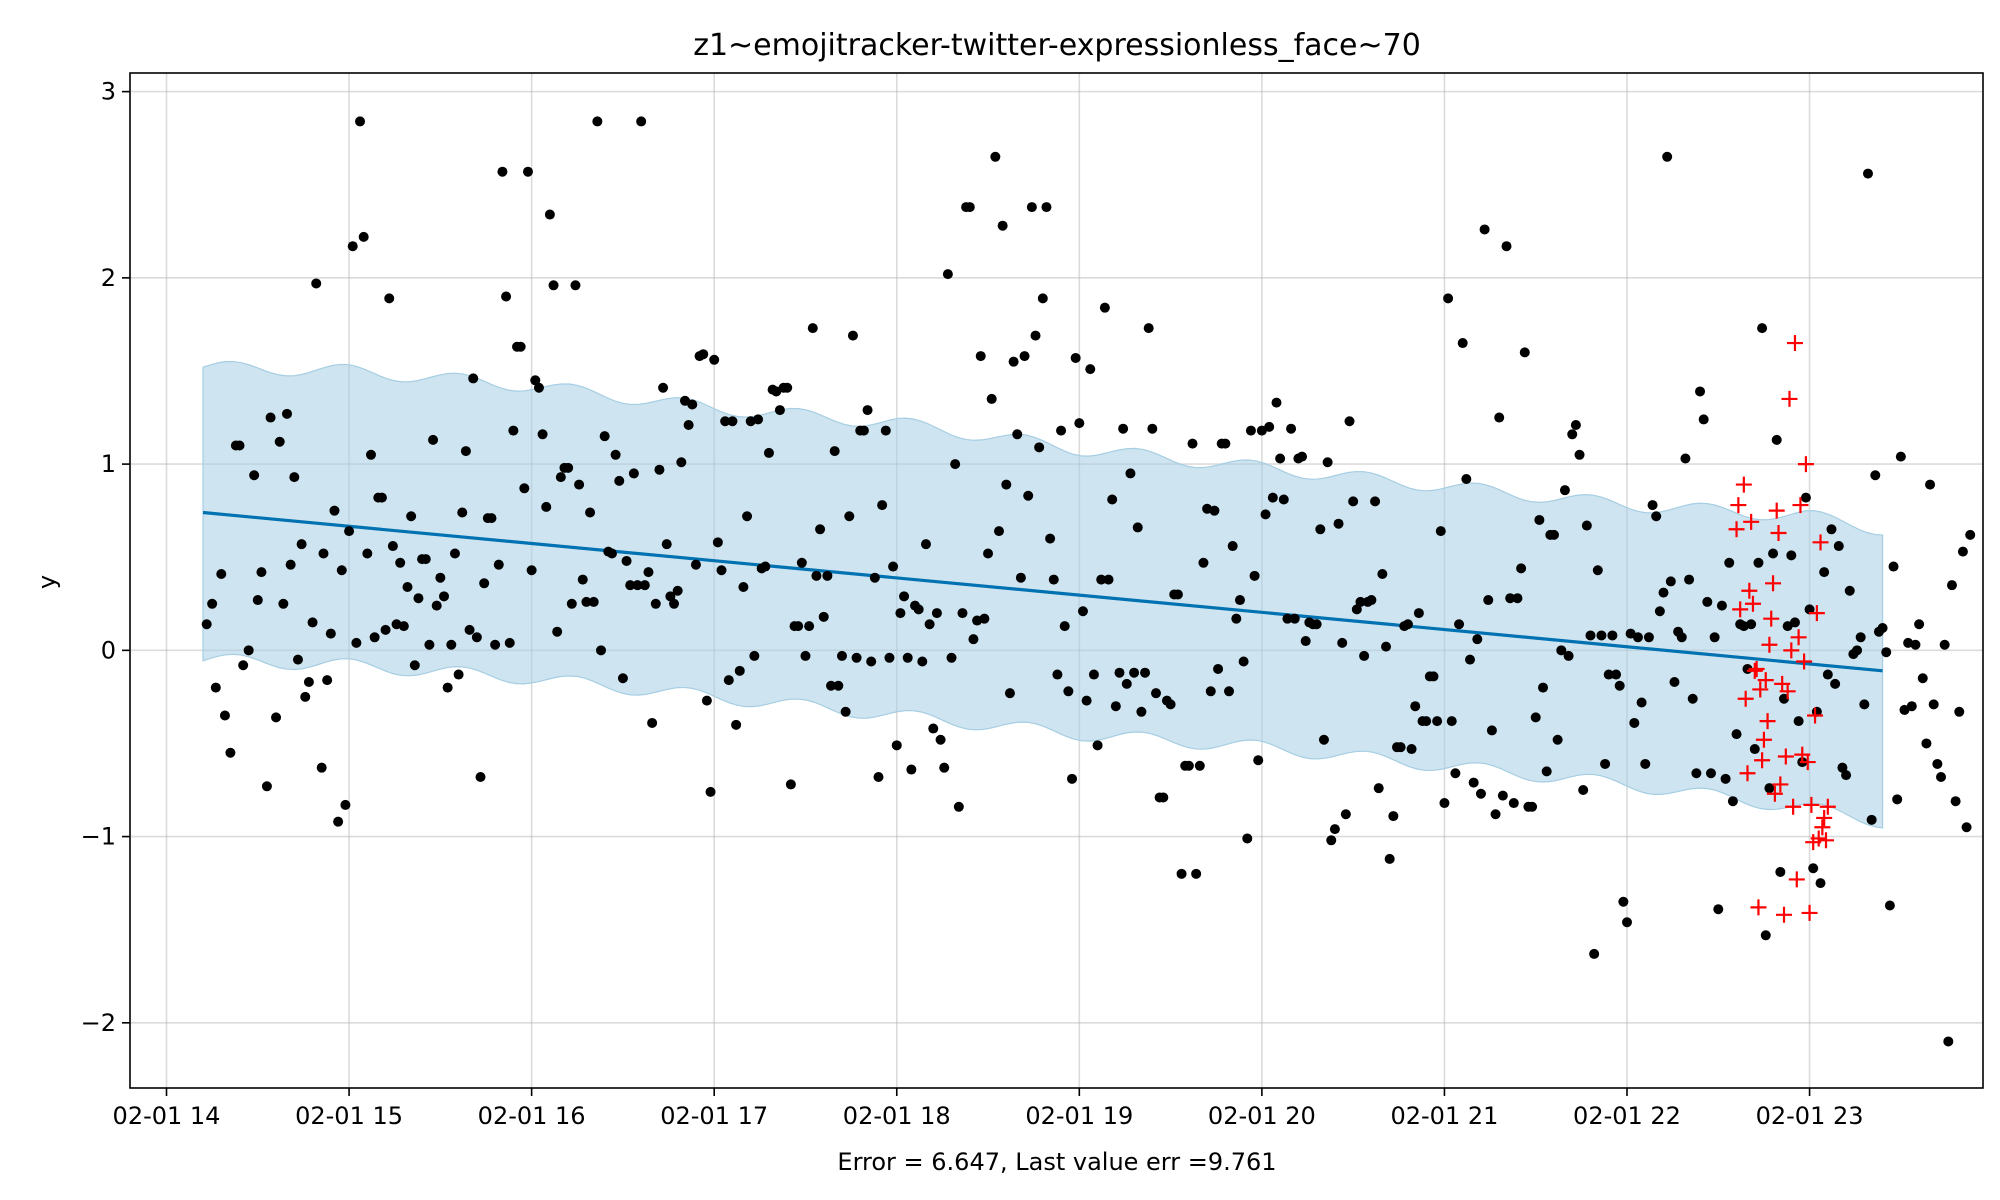 This screenshot has height=1200, width=2000. I want to click on x-tick-label: 02-01 22, so click(1627, 1116).